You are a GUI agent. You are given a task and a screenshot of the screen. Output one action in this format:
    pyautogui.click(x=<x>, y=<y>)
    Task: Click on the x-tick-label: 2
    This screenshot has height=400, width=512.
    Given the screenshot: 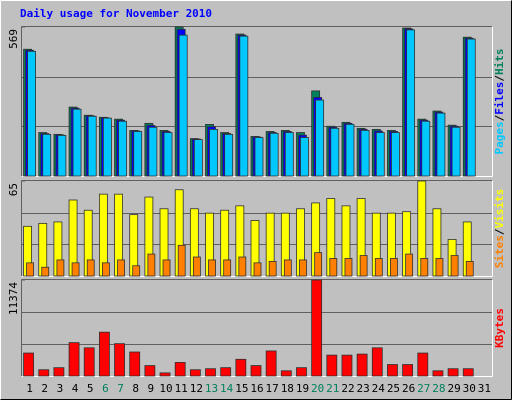 What is the action you would take?
    pyautogui.click(x=44, y=388)
    